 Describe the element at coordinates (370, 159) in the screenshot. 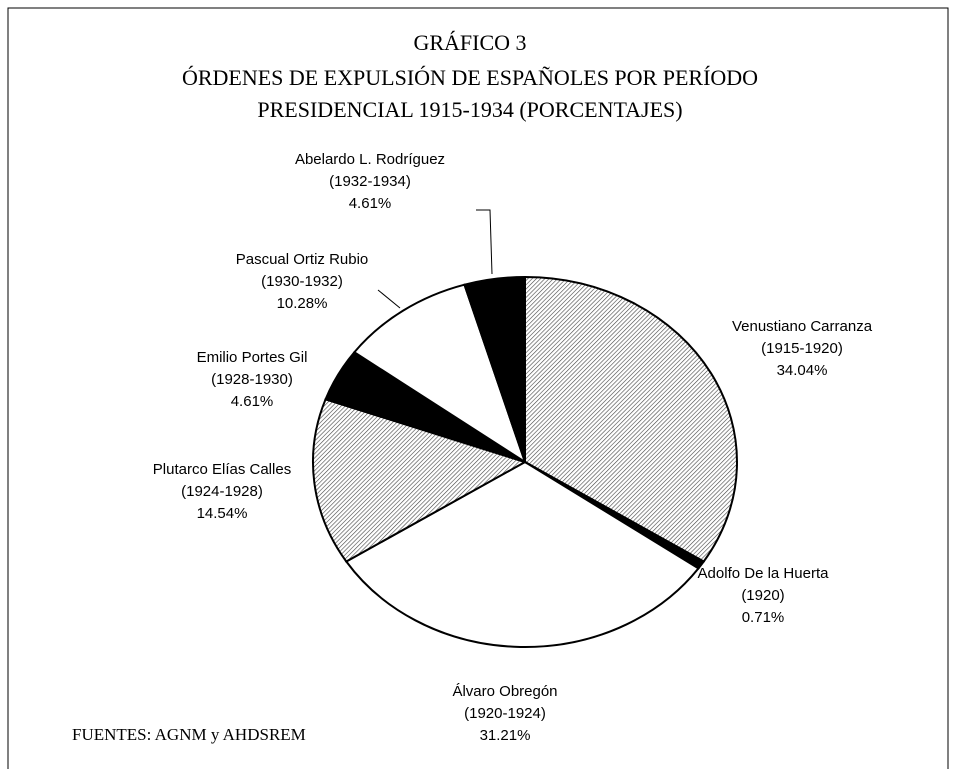

I see `slice-label: Abelardo L. Rodríguez` at that location.